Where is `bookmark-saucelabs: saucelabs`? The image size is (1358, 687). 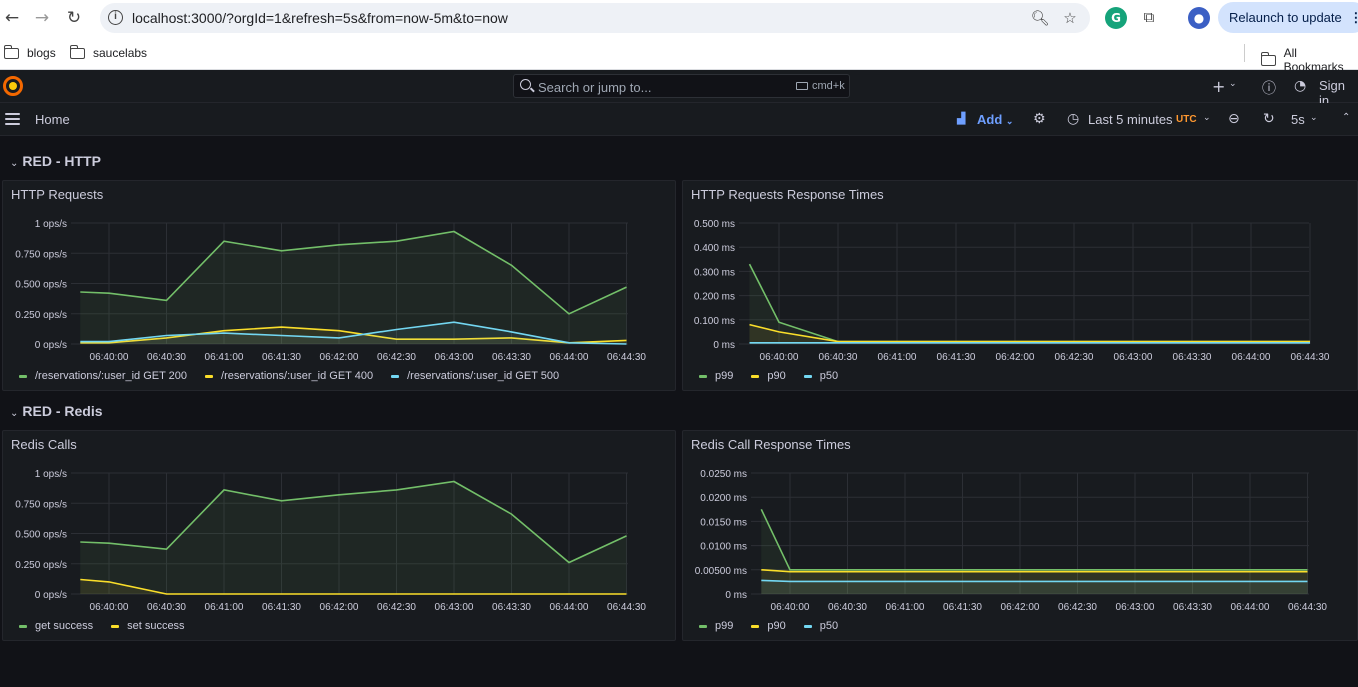 bookmark-saucelabs: saucelabs is located at coordinates (108, 52).